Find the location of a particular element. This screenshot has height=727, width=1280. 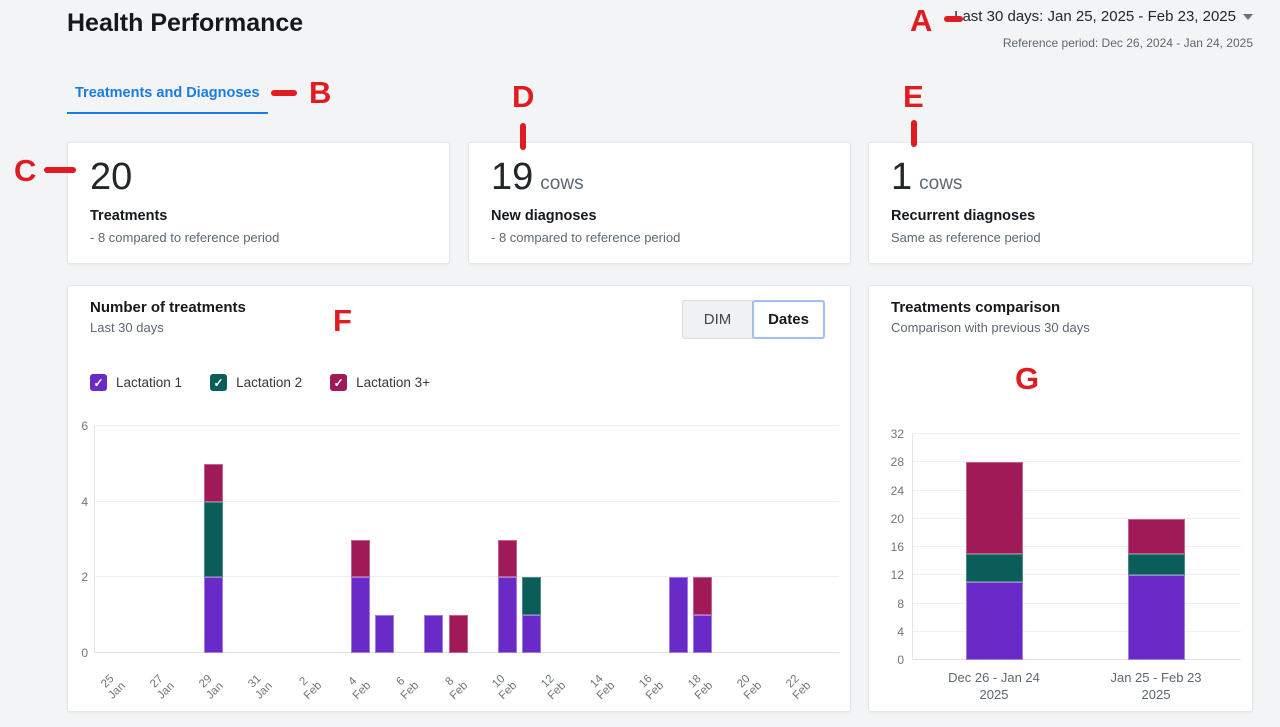

x-axis-category-label: Dec 26 - Jan 24 2025 is located at coordinates (994, 686).